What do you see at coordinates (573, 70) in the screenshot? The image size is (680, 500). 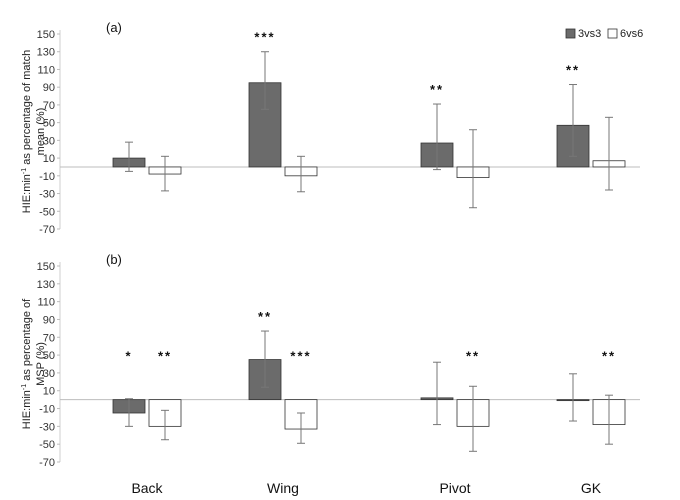 I see `significance-3vs3-gk: **` at bounding box center [573, 70].